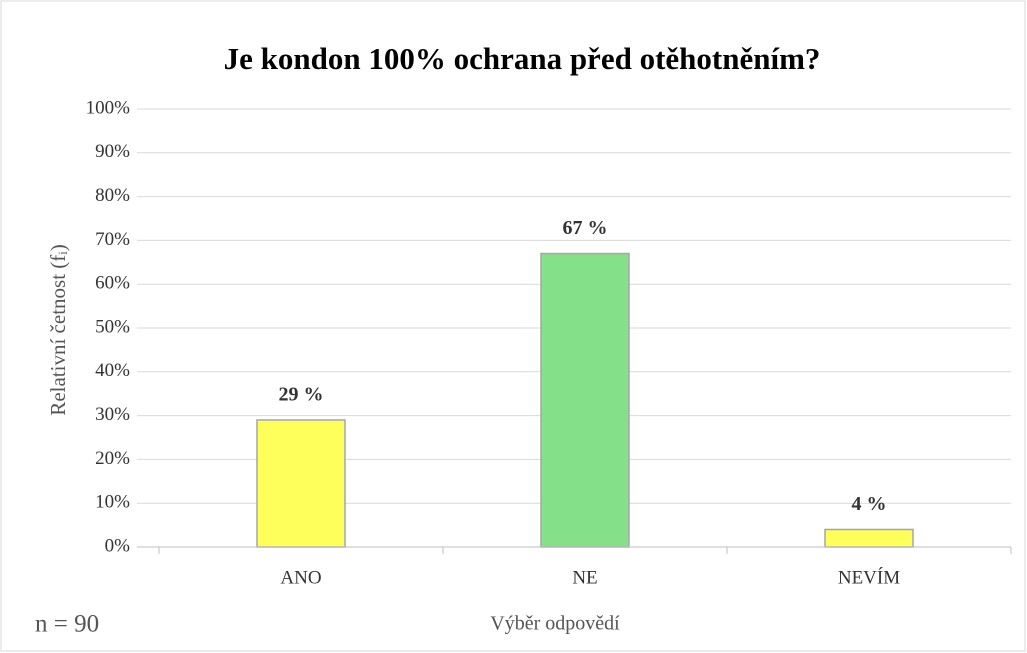 This screenshot has width=1027, height=653. I want to click on y-tick-label: 0%, so click(118, 545).